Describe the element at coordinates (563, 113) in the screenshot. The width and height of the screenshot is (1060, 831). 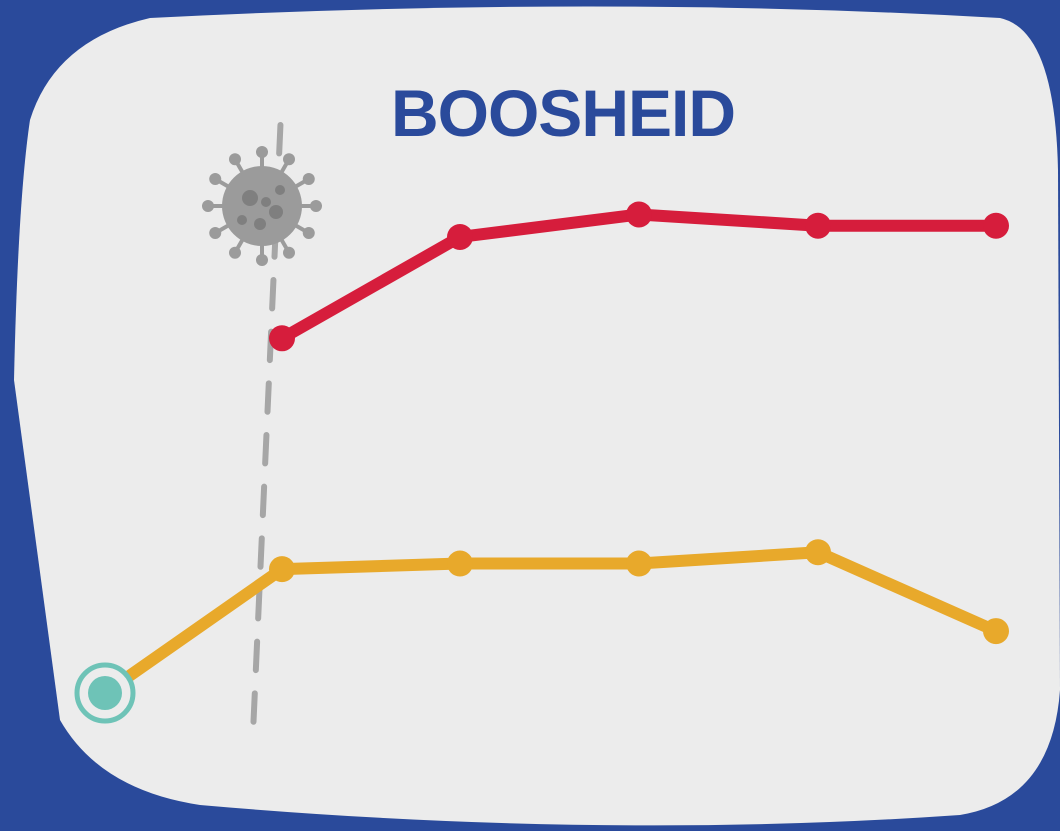
I see `chart-title: BOOSHEID` at that location.